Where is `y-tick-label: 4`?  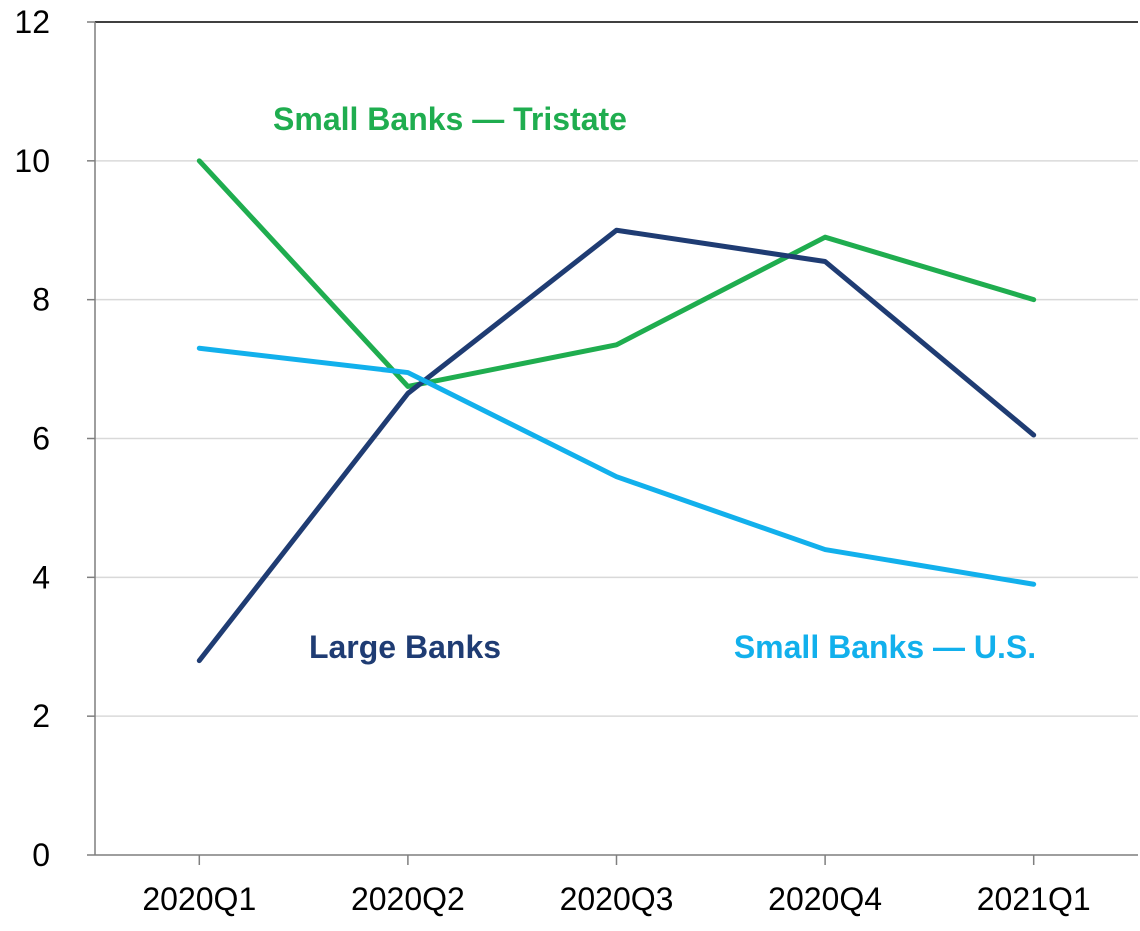
y-tick-label: 4 is located at coordinates (41, 577).